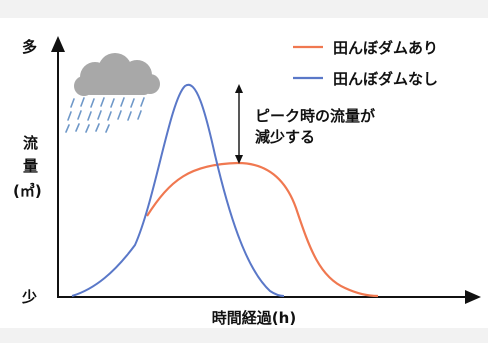 The image size is (488, 343). I want to click on legend: 田んぼダムあり 田んぼダムなし, so click(365, 63).